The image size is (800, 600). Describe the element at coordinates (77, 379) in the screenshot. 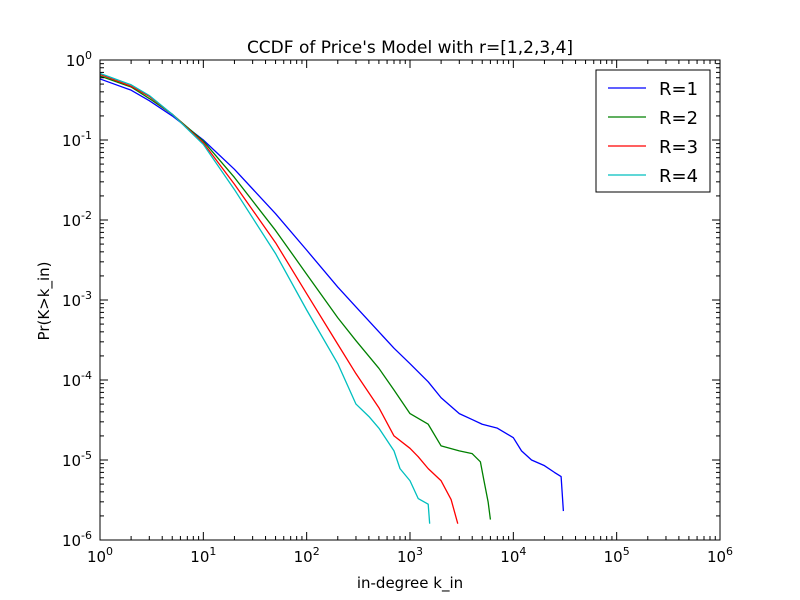

I see `y-tick-label: 10⁻⁴` at that location.